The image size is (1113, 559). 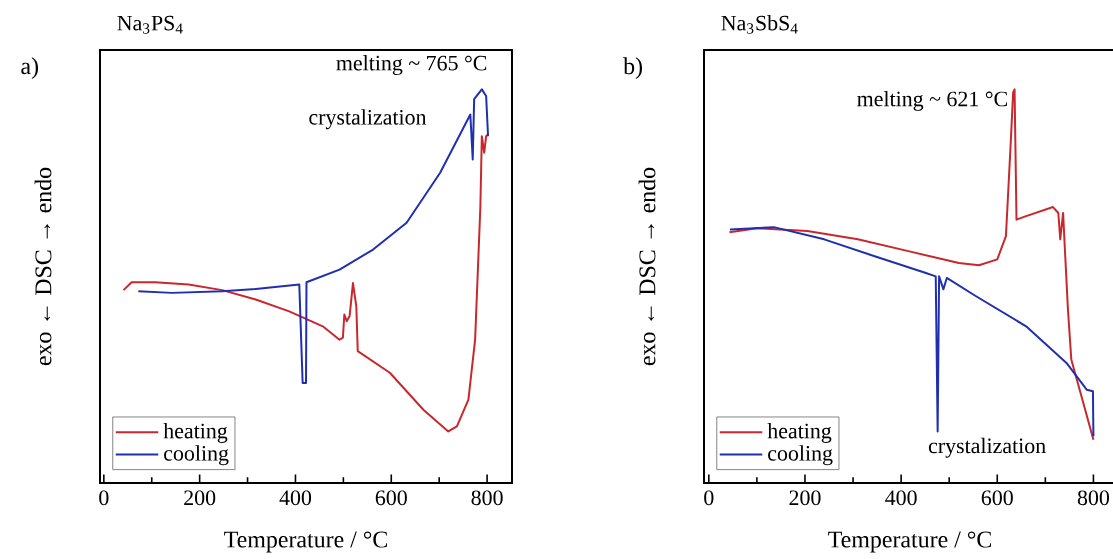 What do you see at coordinates (30, 68) in the screenshot?
I see `text: a)` at bounding box center [30, 68].